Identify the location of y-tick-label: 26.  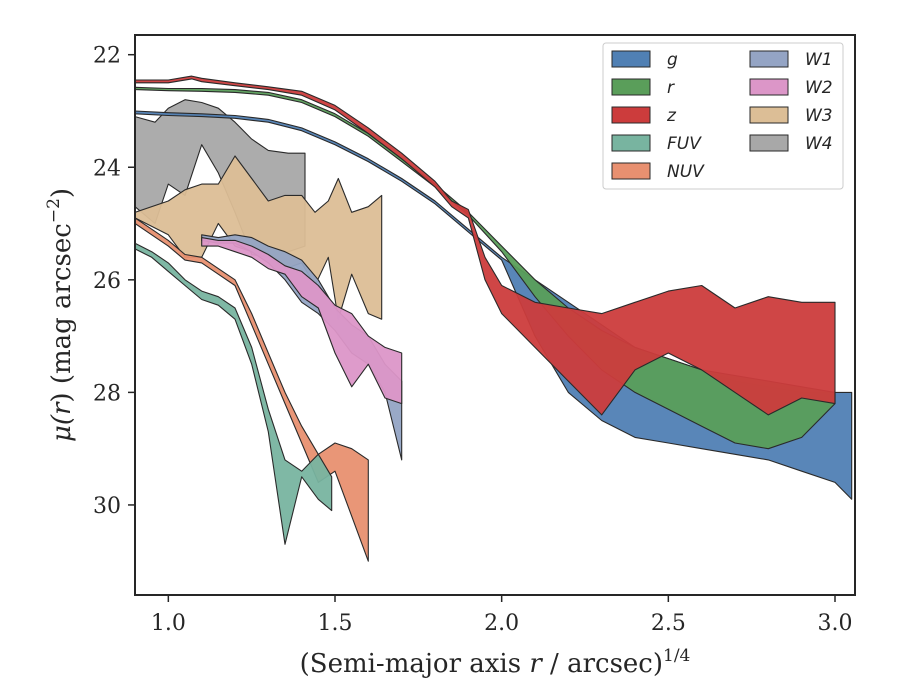
(107, 281).